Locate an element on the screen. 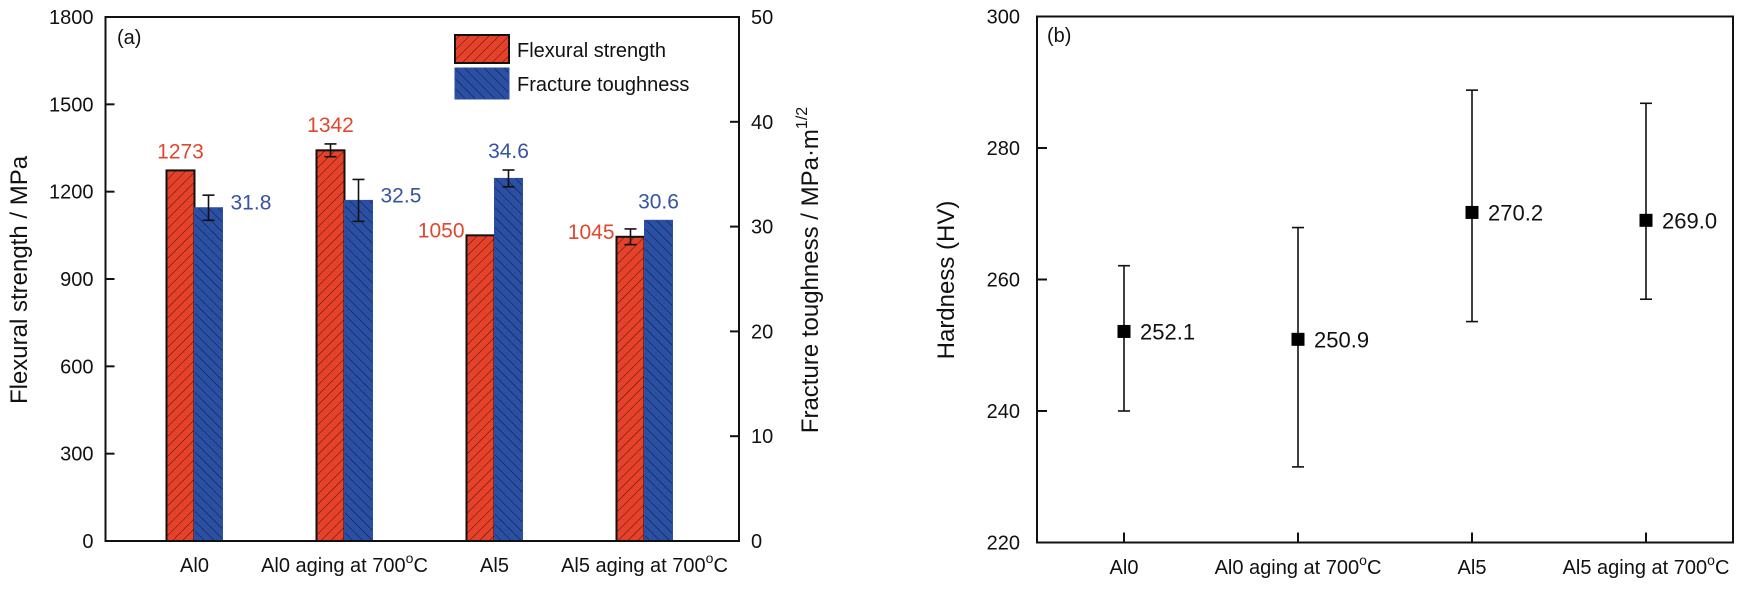 The image size is (1750, 591). value-label-toughness: 34.6 is located at coordinates (508, 151).